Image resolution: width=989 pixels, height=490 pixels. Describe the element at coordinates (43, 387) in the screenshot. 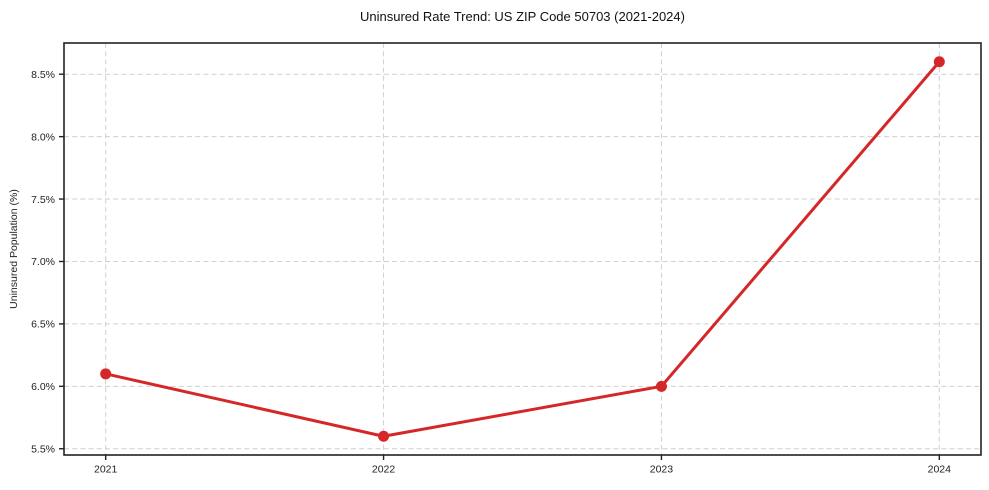

I see `y-tick-label: 6.0%` at that location.